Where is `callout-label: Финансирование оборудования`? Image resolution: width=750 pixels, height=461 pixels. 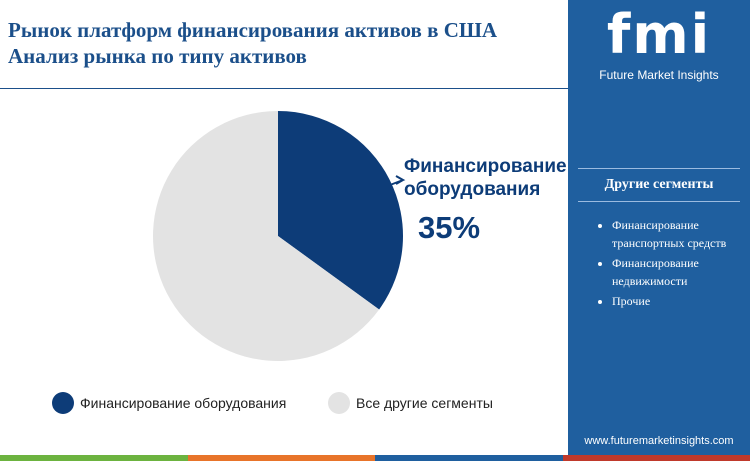
callout-label: Финансирование оборудования is located at coordinates (485, 178).